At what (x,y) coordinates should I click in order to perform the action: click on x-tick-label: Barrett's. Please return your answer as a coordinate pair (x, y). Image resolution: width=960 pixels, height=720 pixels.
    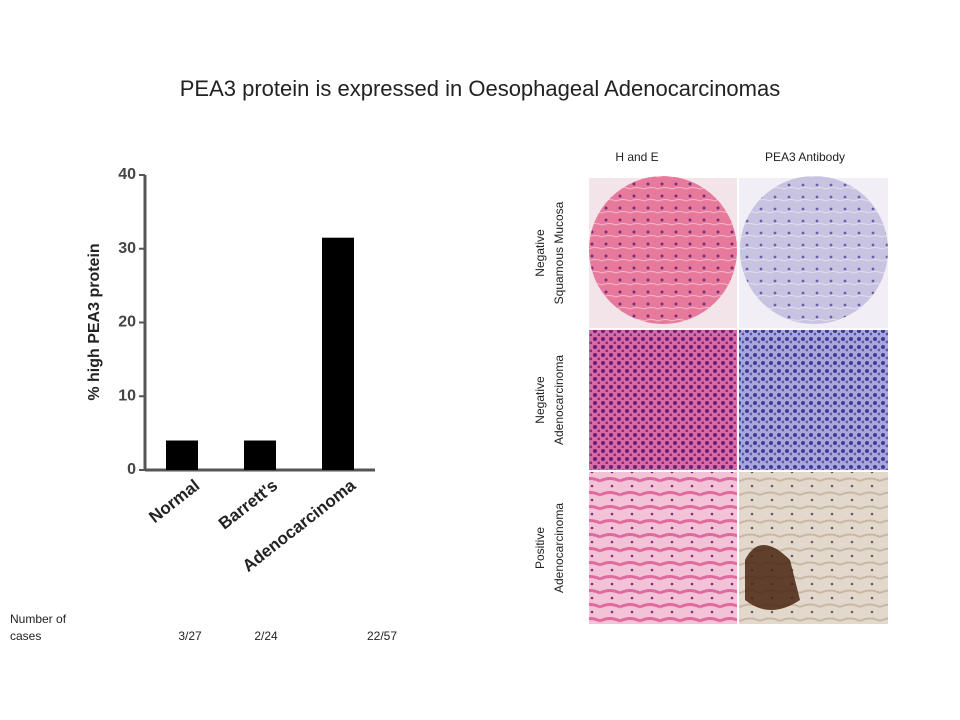
    Looking at the image, I should click on (248, 505).